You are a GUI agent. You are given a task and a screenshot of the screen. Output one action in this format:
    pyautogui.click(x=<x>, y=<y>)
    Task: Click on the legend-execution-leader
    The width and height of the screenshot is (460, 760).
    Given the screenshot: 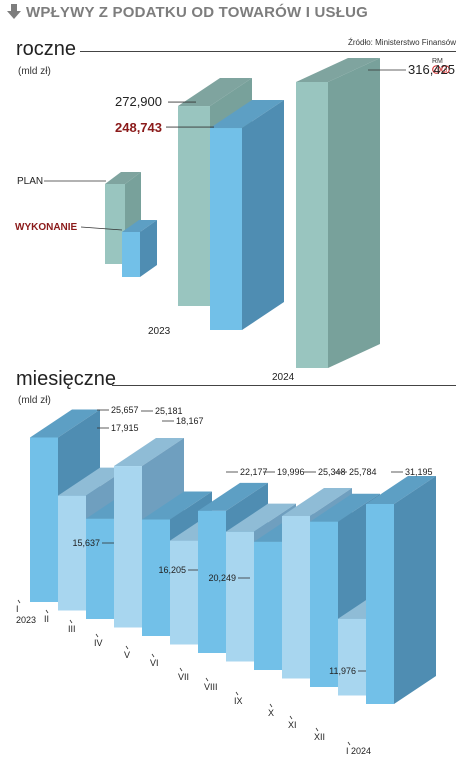 What is the action you would take?
    pyautogui.click(x=101, y=228)
    